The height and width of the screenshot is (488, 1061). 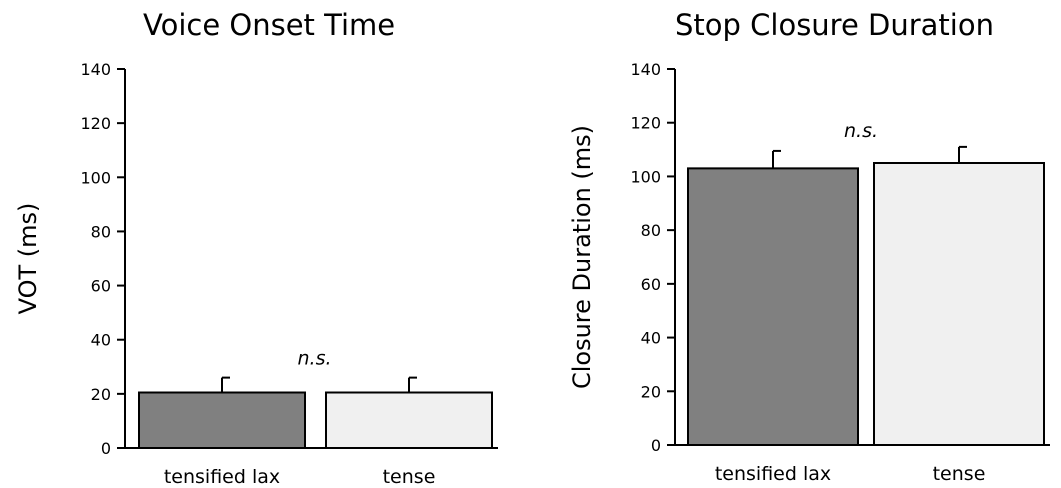 What do you see at coordinates (834, 25) in the screenshot?
I see `chart-title: Stop Closure Duration` at bounding box center [834, 25].